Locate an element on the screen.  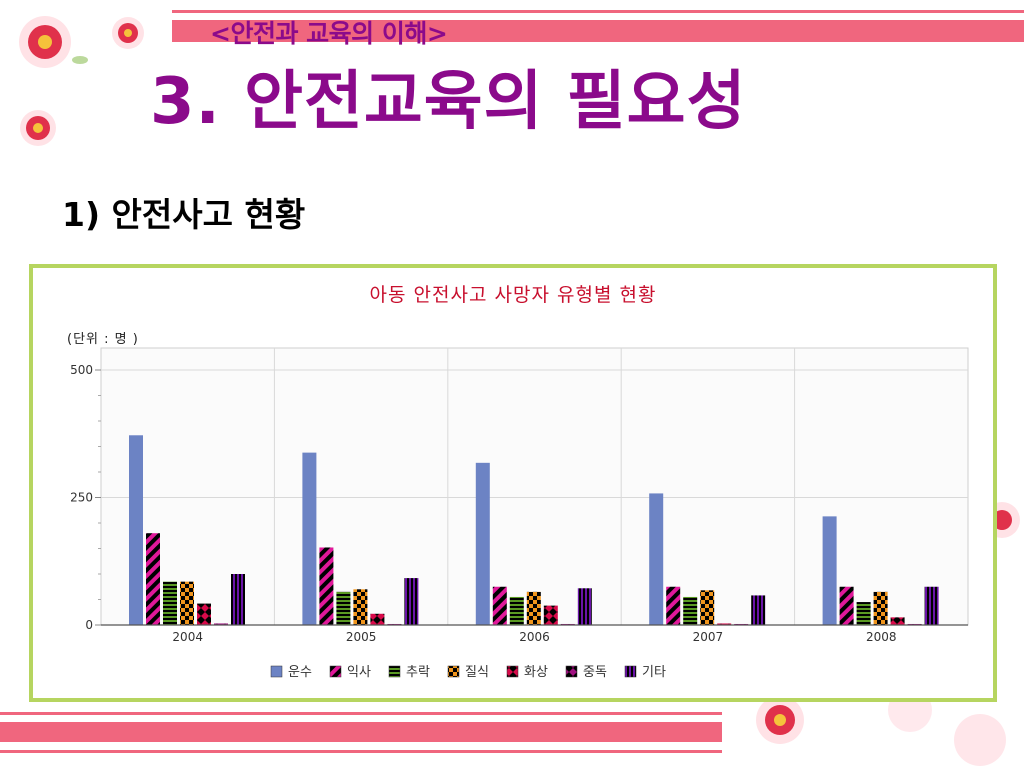
x-tick-label: 2007 is located at coordinates (708, 637).